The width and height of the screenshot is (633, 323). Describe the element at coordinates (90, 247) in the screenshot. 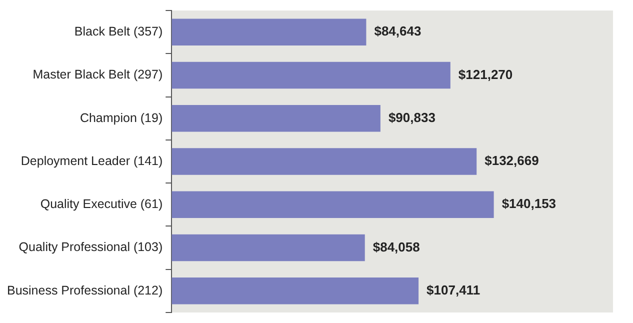

I see `y-tick-label: Quality Professional (103)` at that location.